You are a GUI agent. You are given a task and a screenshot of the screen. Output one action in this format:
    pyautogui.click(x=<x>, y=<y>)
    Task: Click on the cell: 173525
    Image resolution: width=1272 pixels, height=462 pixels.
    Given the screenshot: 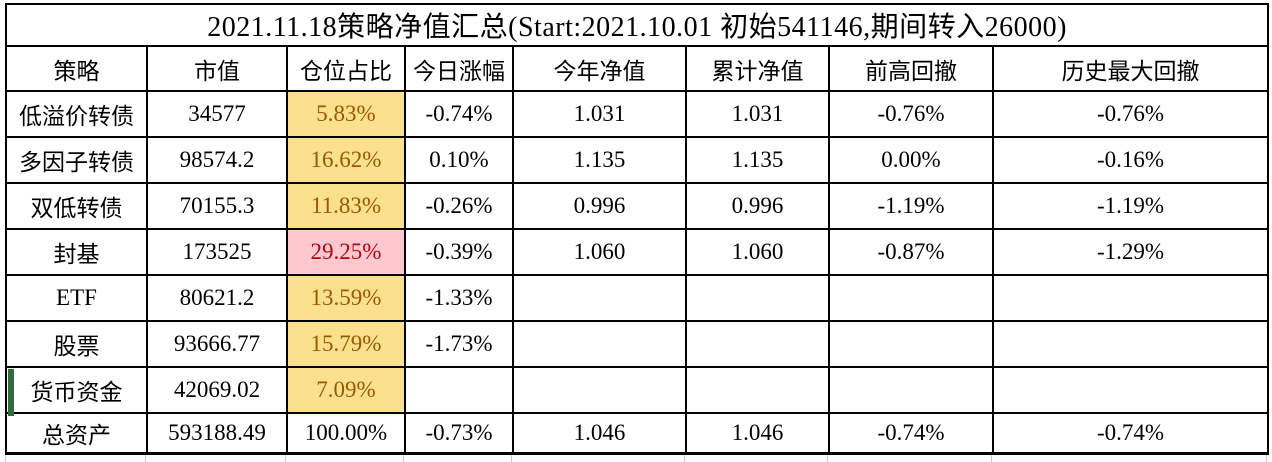 What is the action you would take?
    pyautogui.click(x=217, y=252)
    